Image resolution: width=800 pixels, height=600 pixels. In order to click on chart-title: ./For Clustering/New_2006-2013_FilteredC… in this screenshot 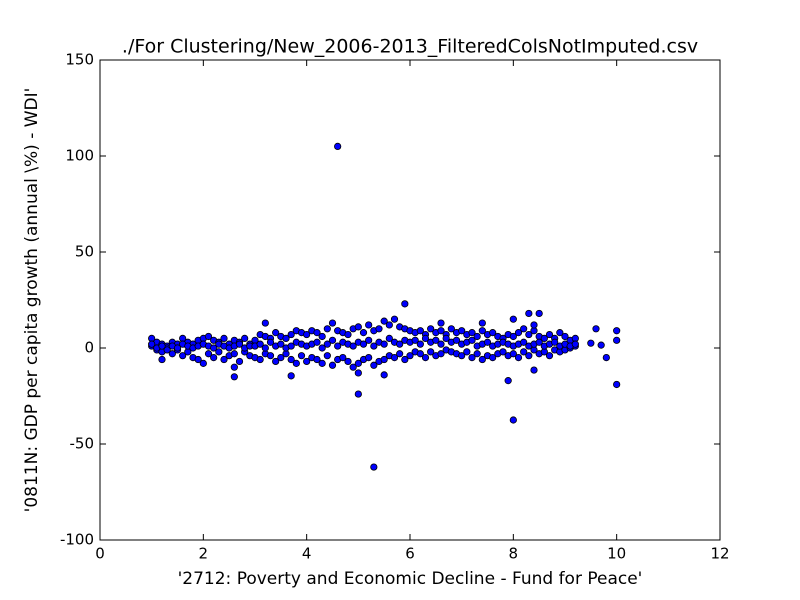, I will do `click(410, 47)`.